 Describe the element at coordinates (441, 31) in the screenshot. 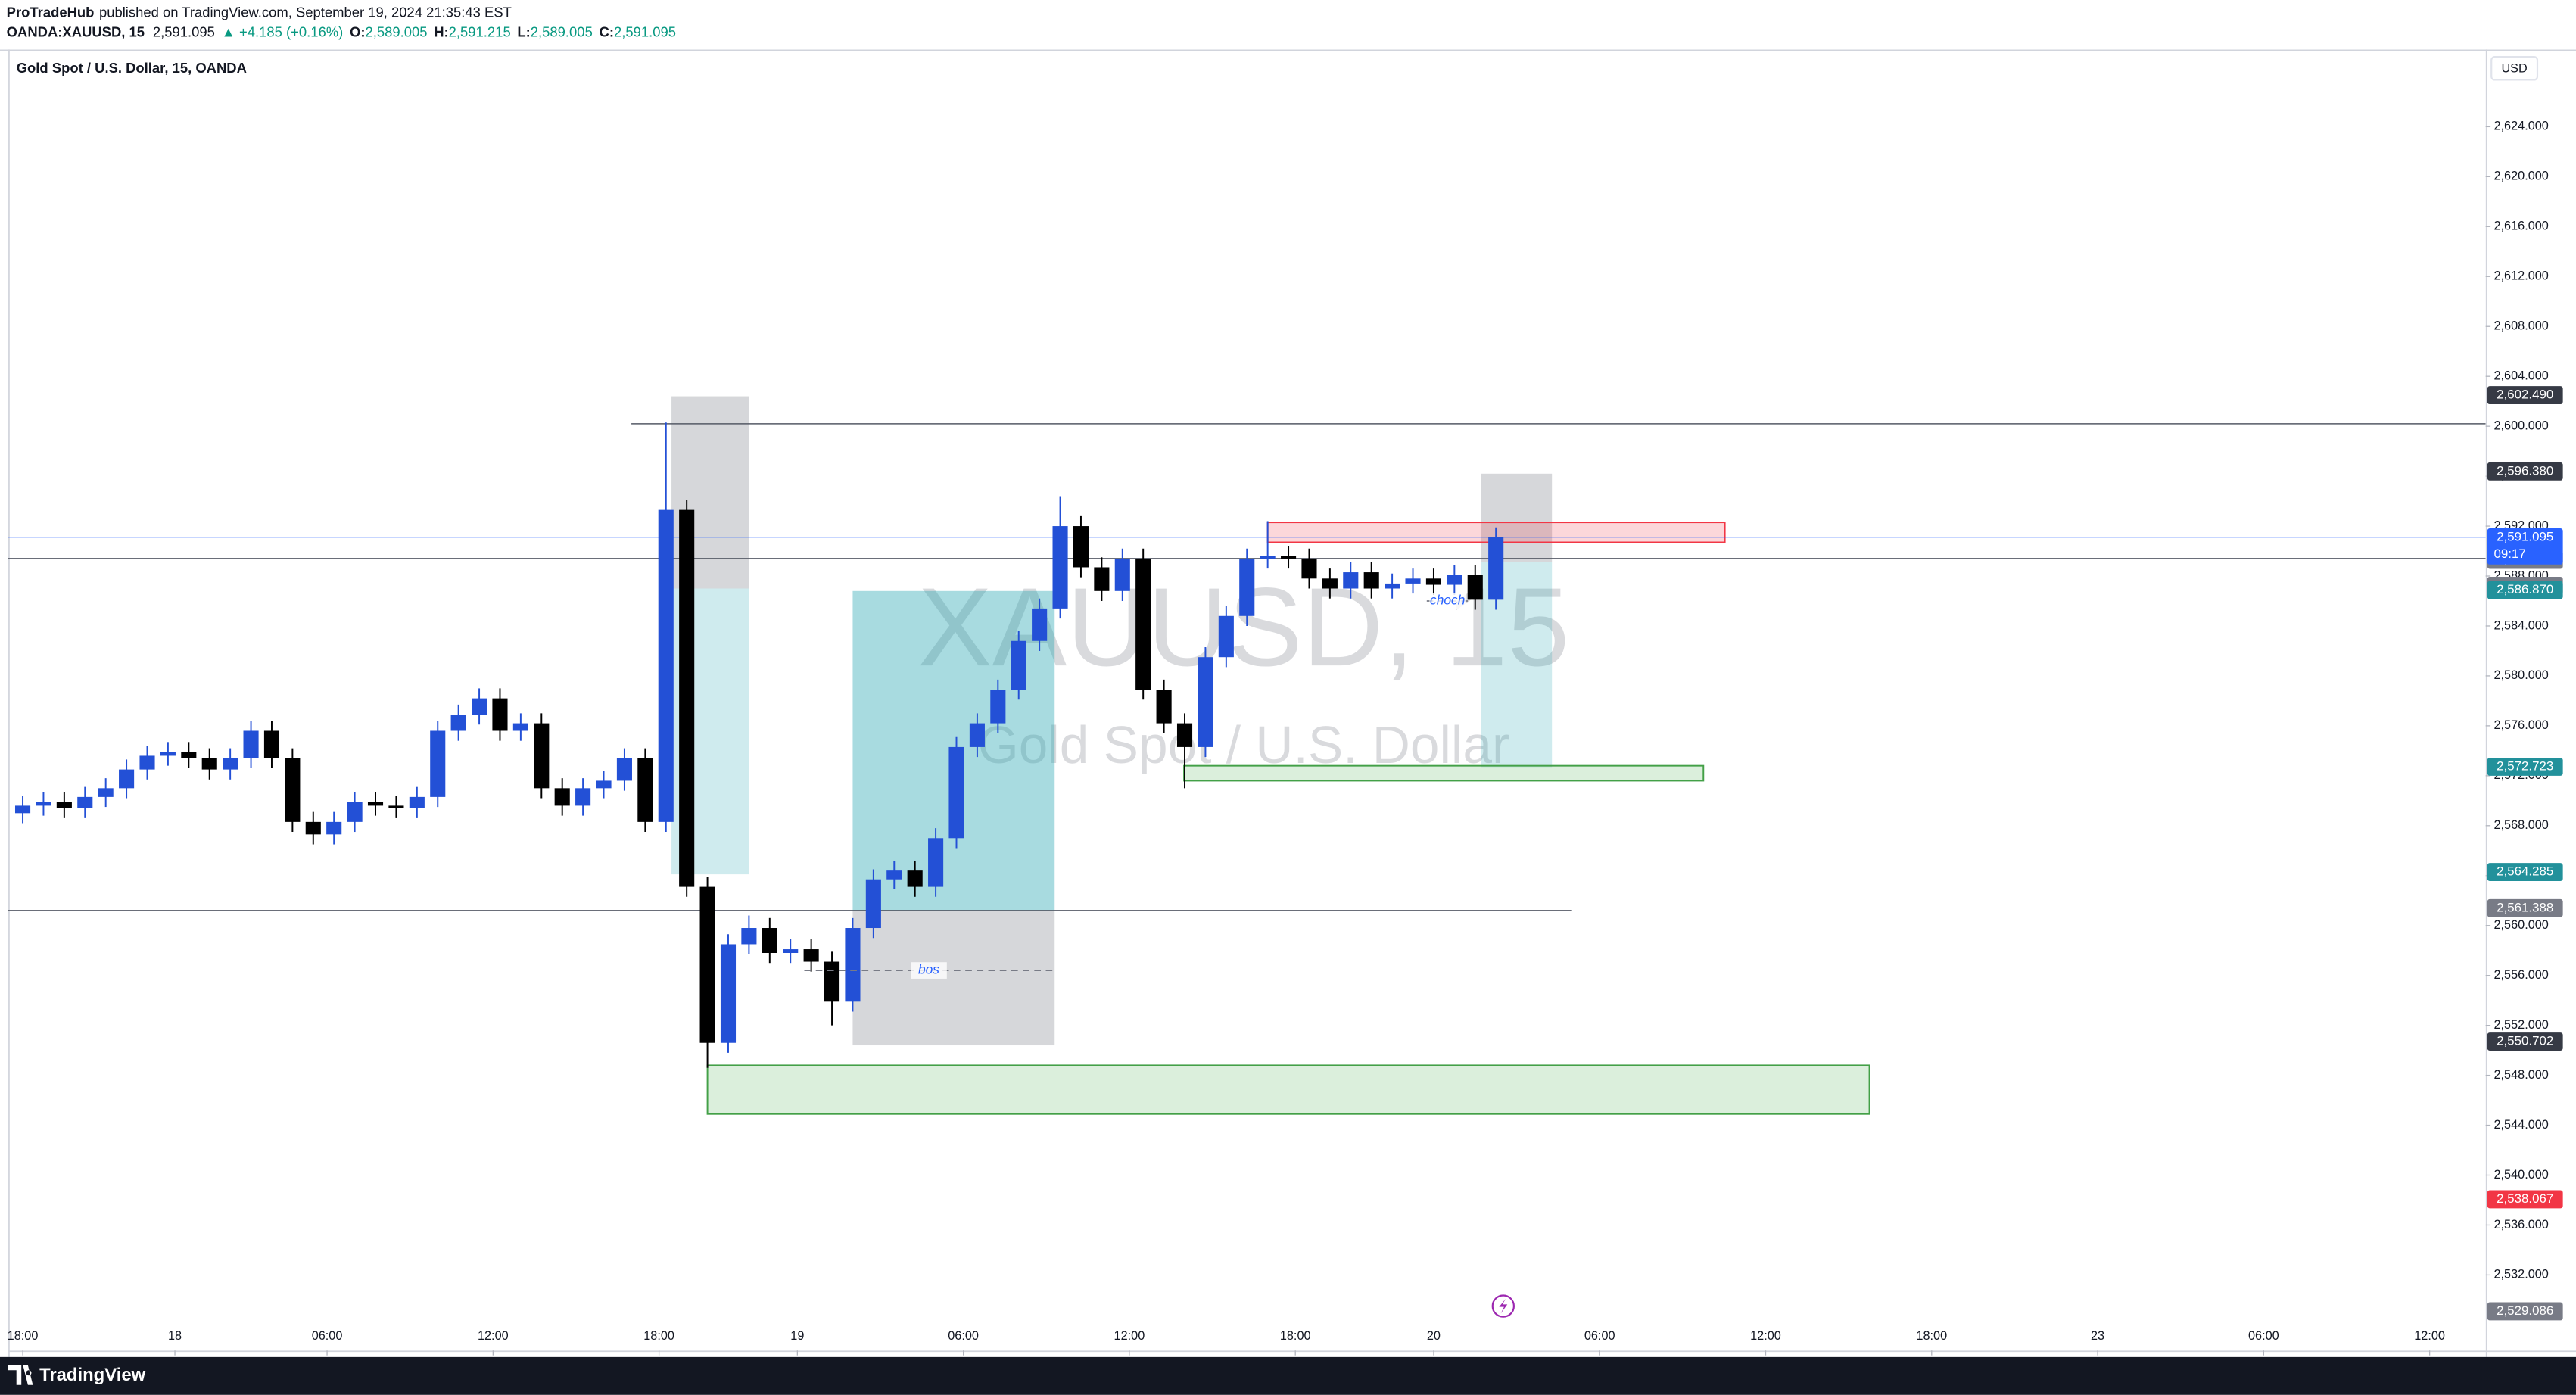

I see `ohlc-label: H:` at that location.